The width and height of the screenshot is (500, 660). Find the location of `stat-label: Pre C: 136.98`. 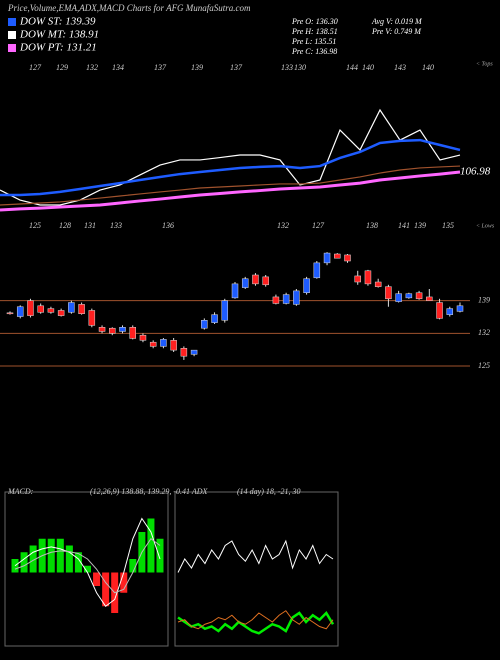

stat-label: Pre C: 136.98 is located at coordinates (314, 51).